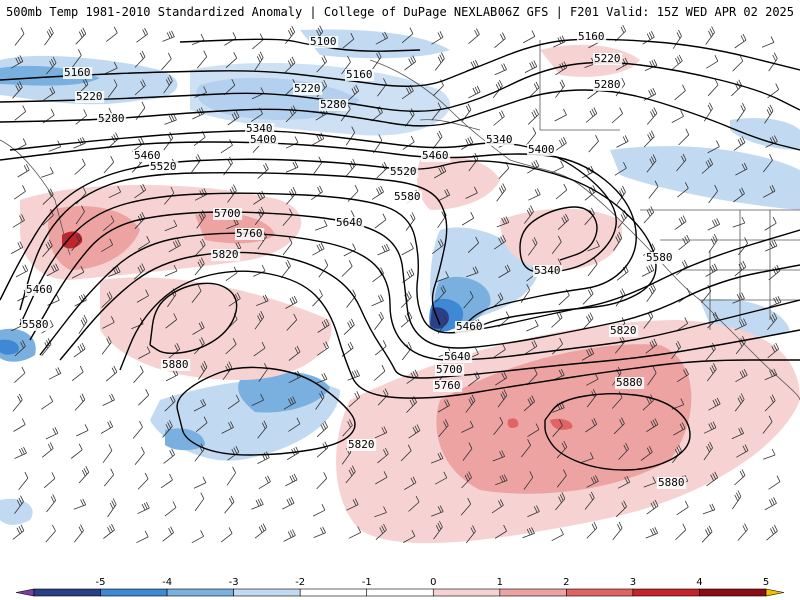  Describe the element at coordinates (259, 128) in the screenshot. I see `contour-label: 5340` at that location.